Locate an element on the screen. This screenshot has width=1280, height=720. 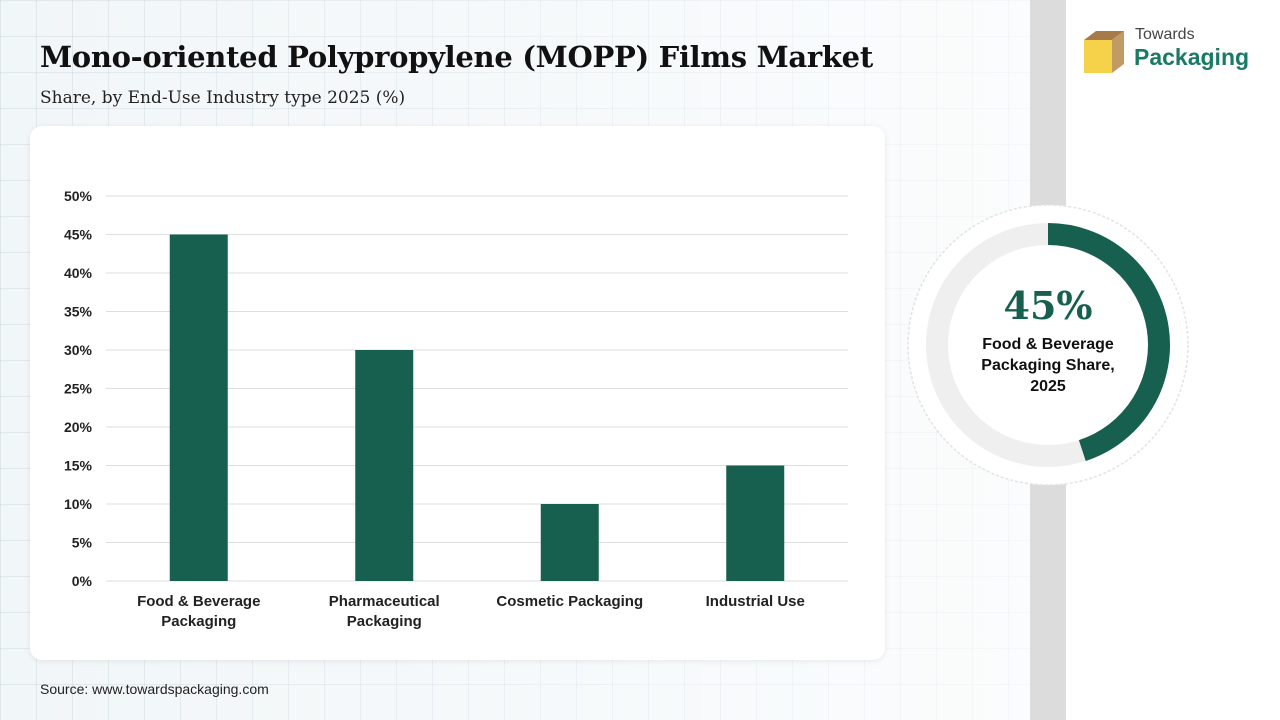
brand-logo: Towards Packaging is located at coordinates (1175, 51).